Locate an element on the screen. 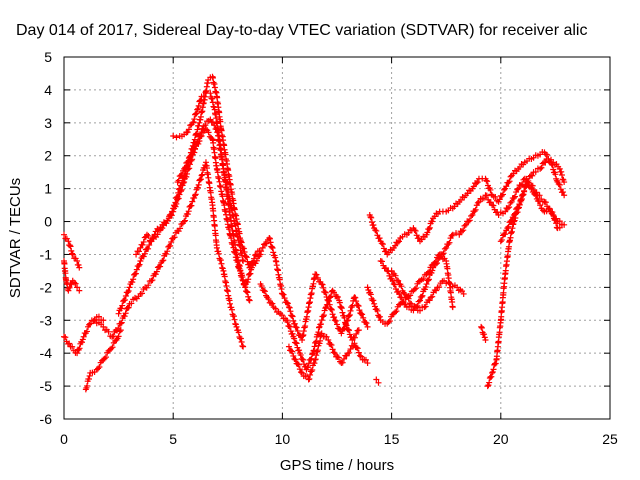 This screenshot has height=480, width=640. y-tick-label: 2 is located at coordinates (48, 156).